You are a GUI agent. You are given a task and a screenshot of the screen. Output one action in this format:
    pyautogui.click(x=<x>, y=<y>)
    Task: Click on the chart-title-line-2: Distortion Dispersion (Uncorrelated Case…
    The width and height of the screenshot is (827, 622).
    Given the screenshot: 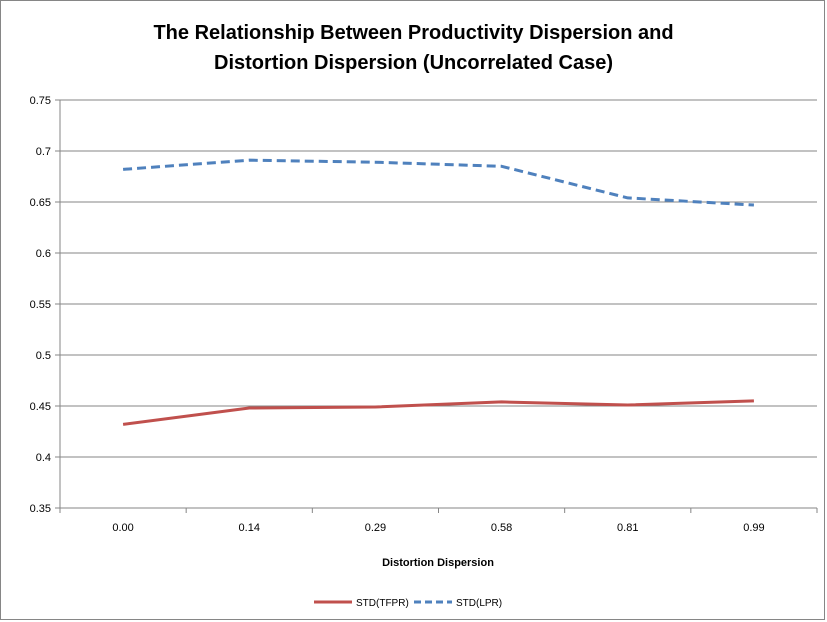 What is the action you would take?
    pyautogui.click(x=413, y=63)
    